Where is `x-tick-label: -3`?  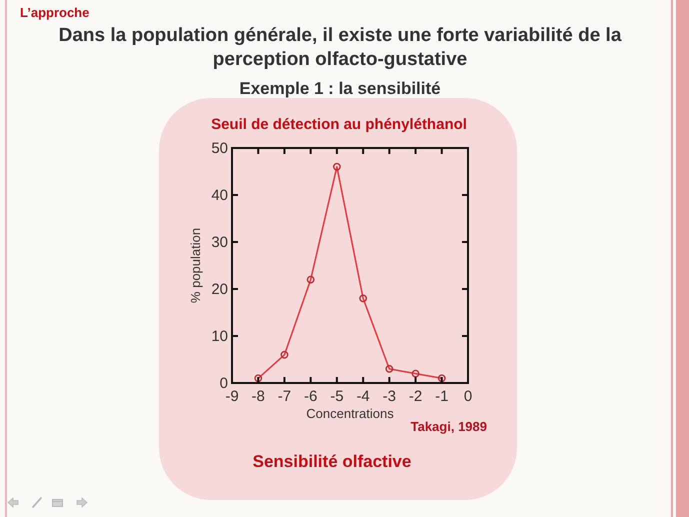 x-tick-label: -3 is located at coordinates (389, 396).